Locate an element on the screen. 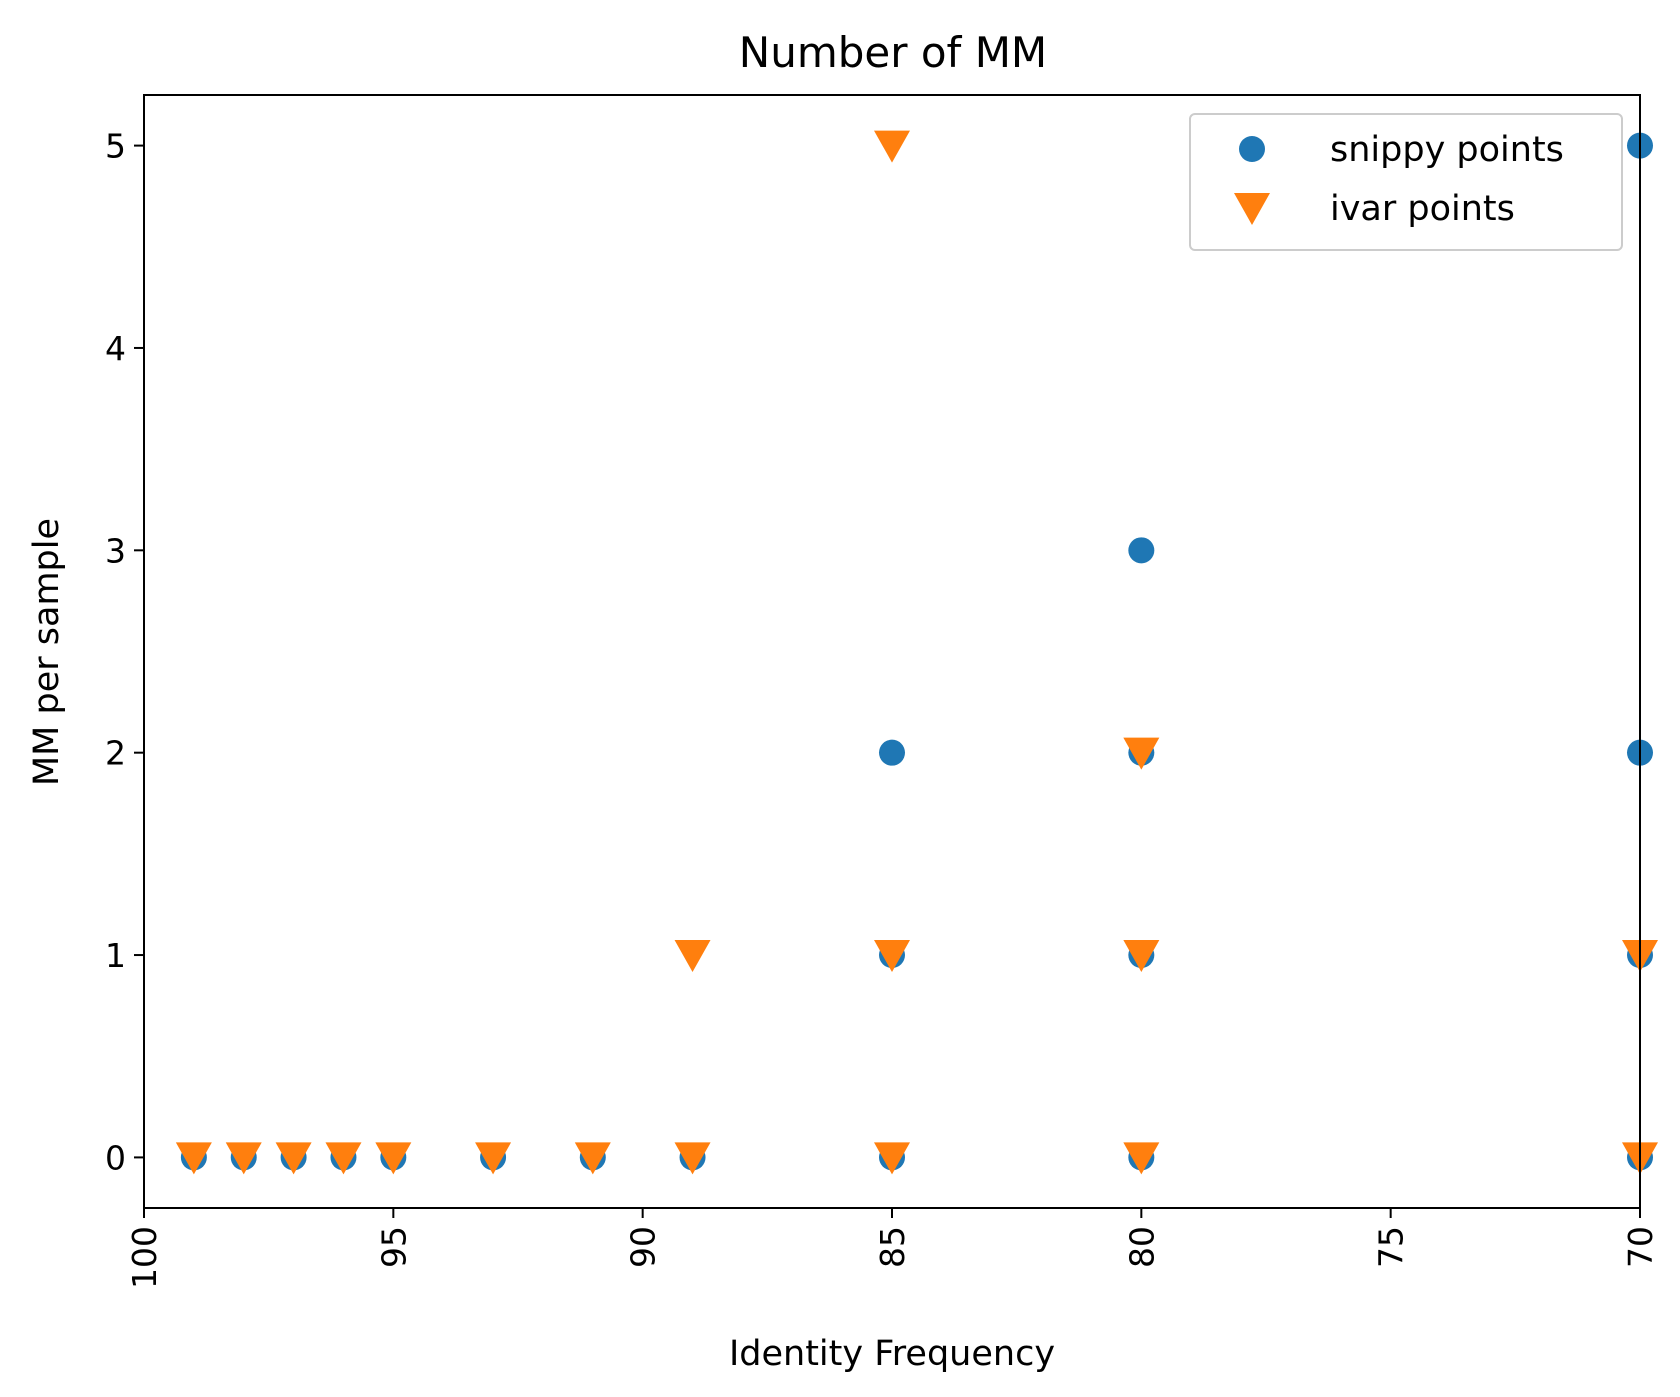 The image size is (1680, 1397). legend: snippy points ivar points is located at coordinates (1406, 182).